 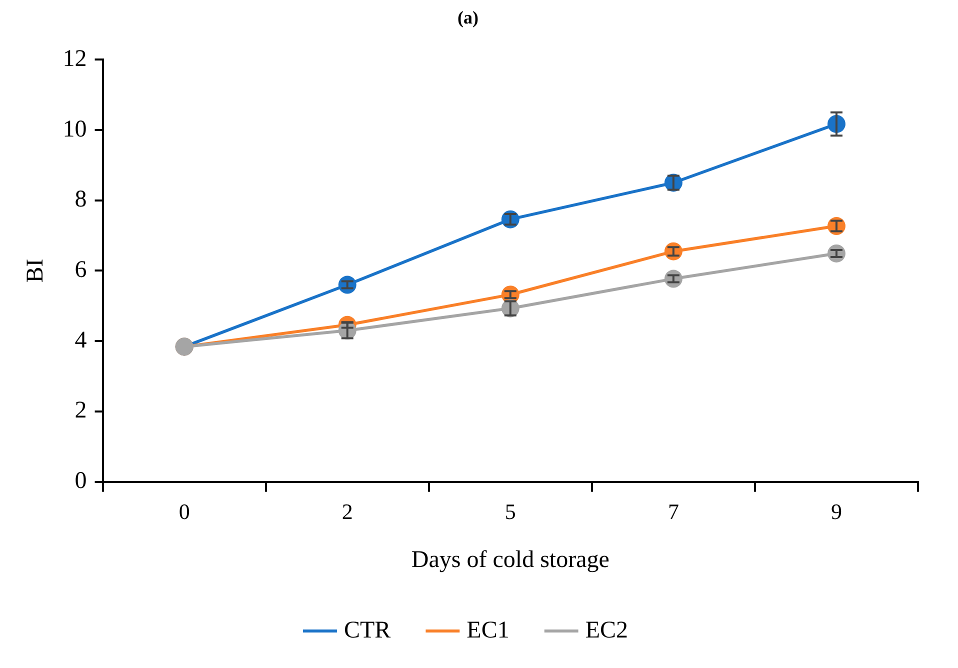 I want to click on y-tick-label: 2, so click(x=80, y=411).